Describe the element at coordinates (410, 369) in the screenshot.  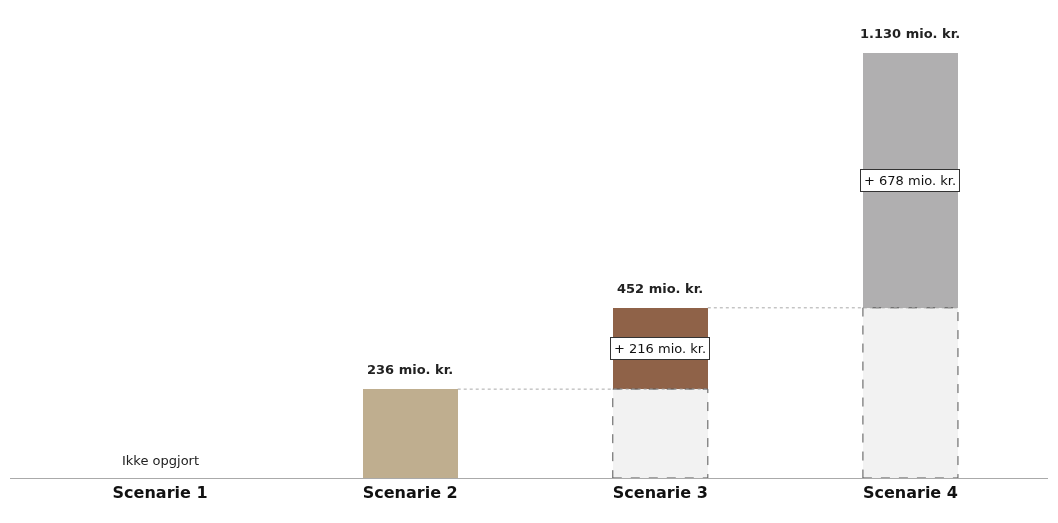
I see `total-label: 236 mio. kr.` at that location.